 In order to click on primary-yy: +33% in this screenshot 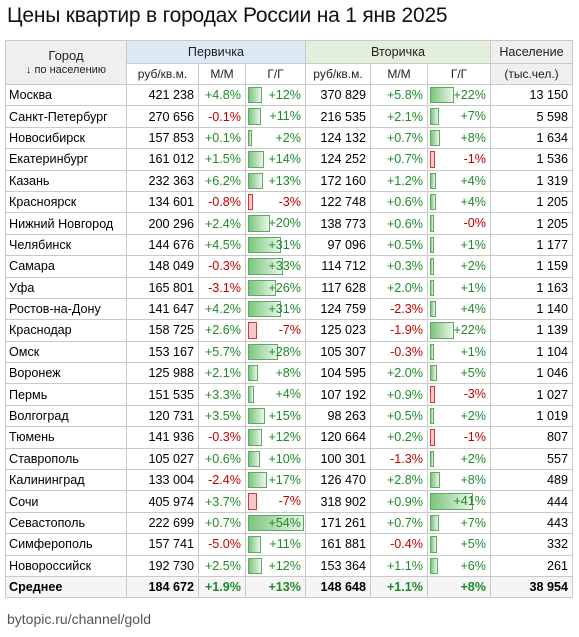, I will do `click(275, 266)`.